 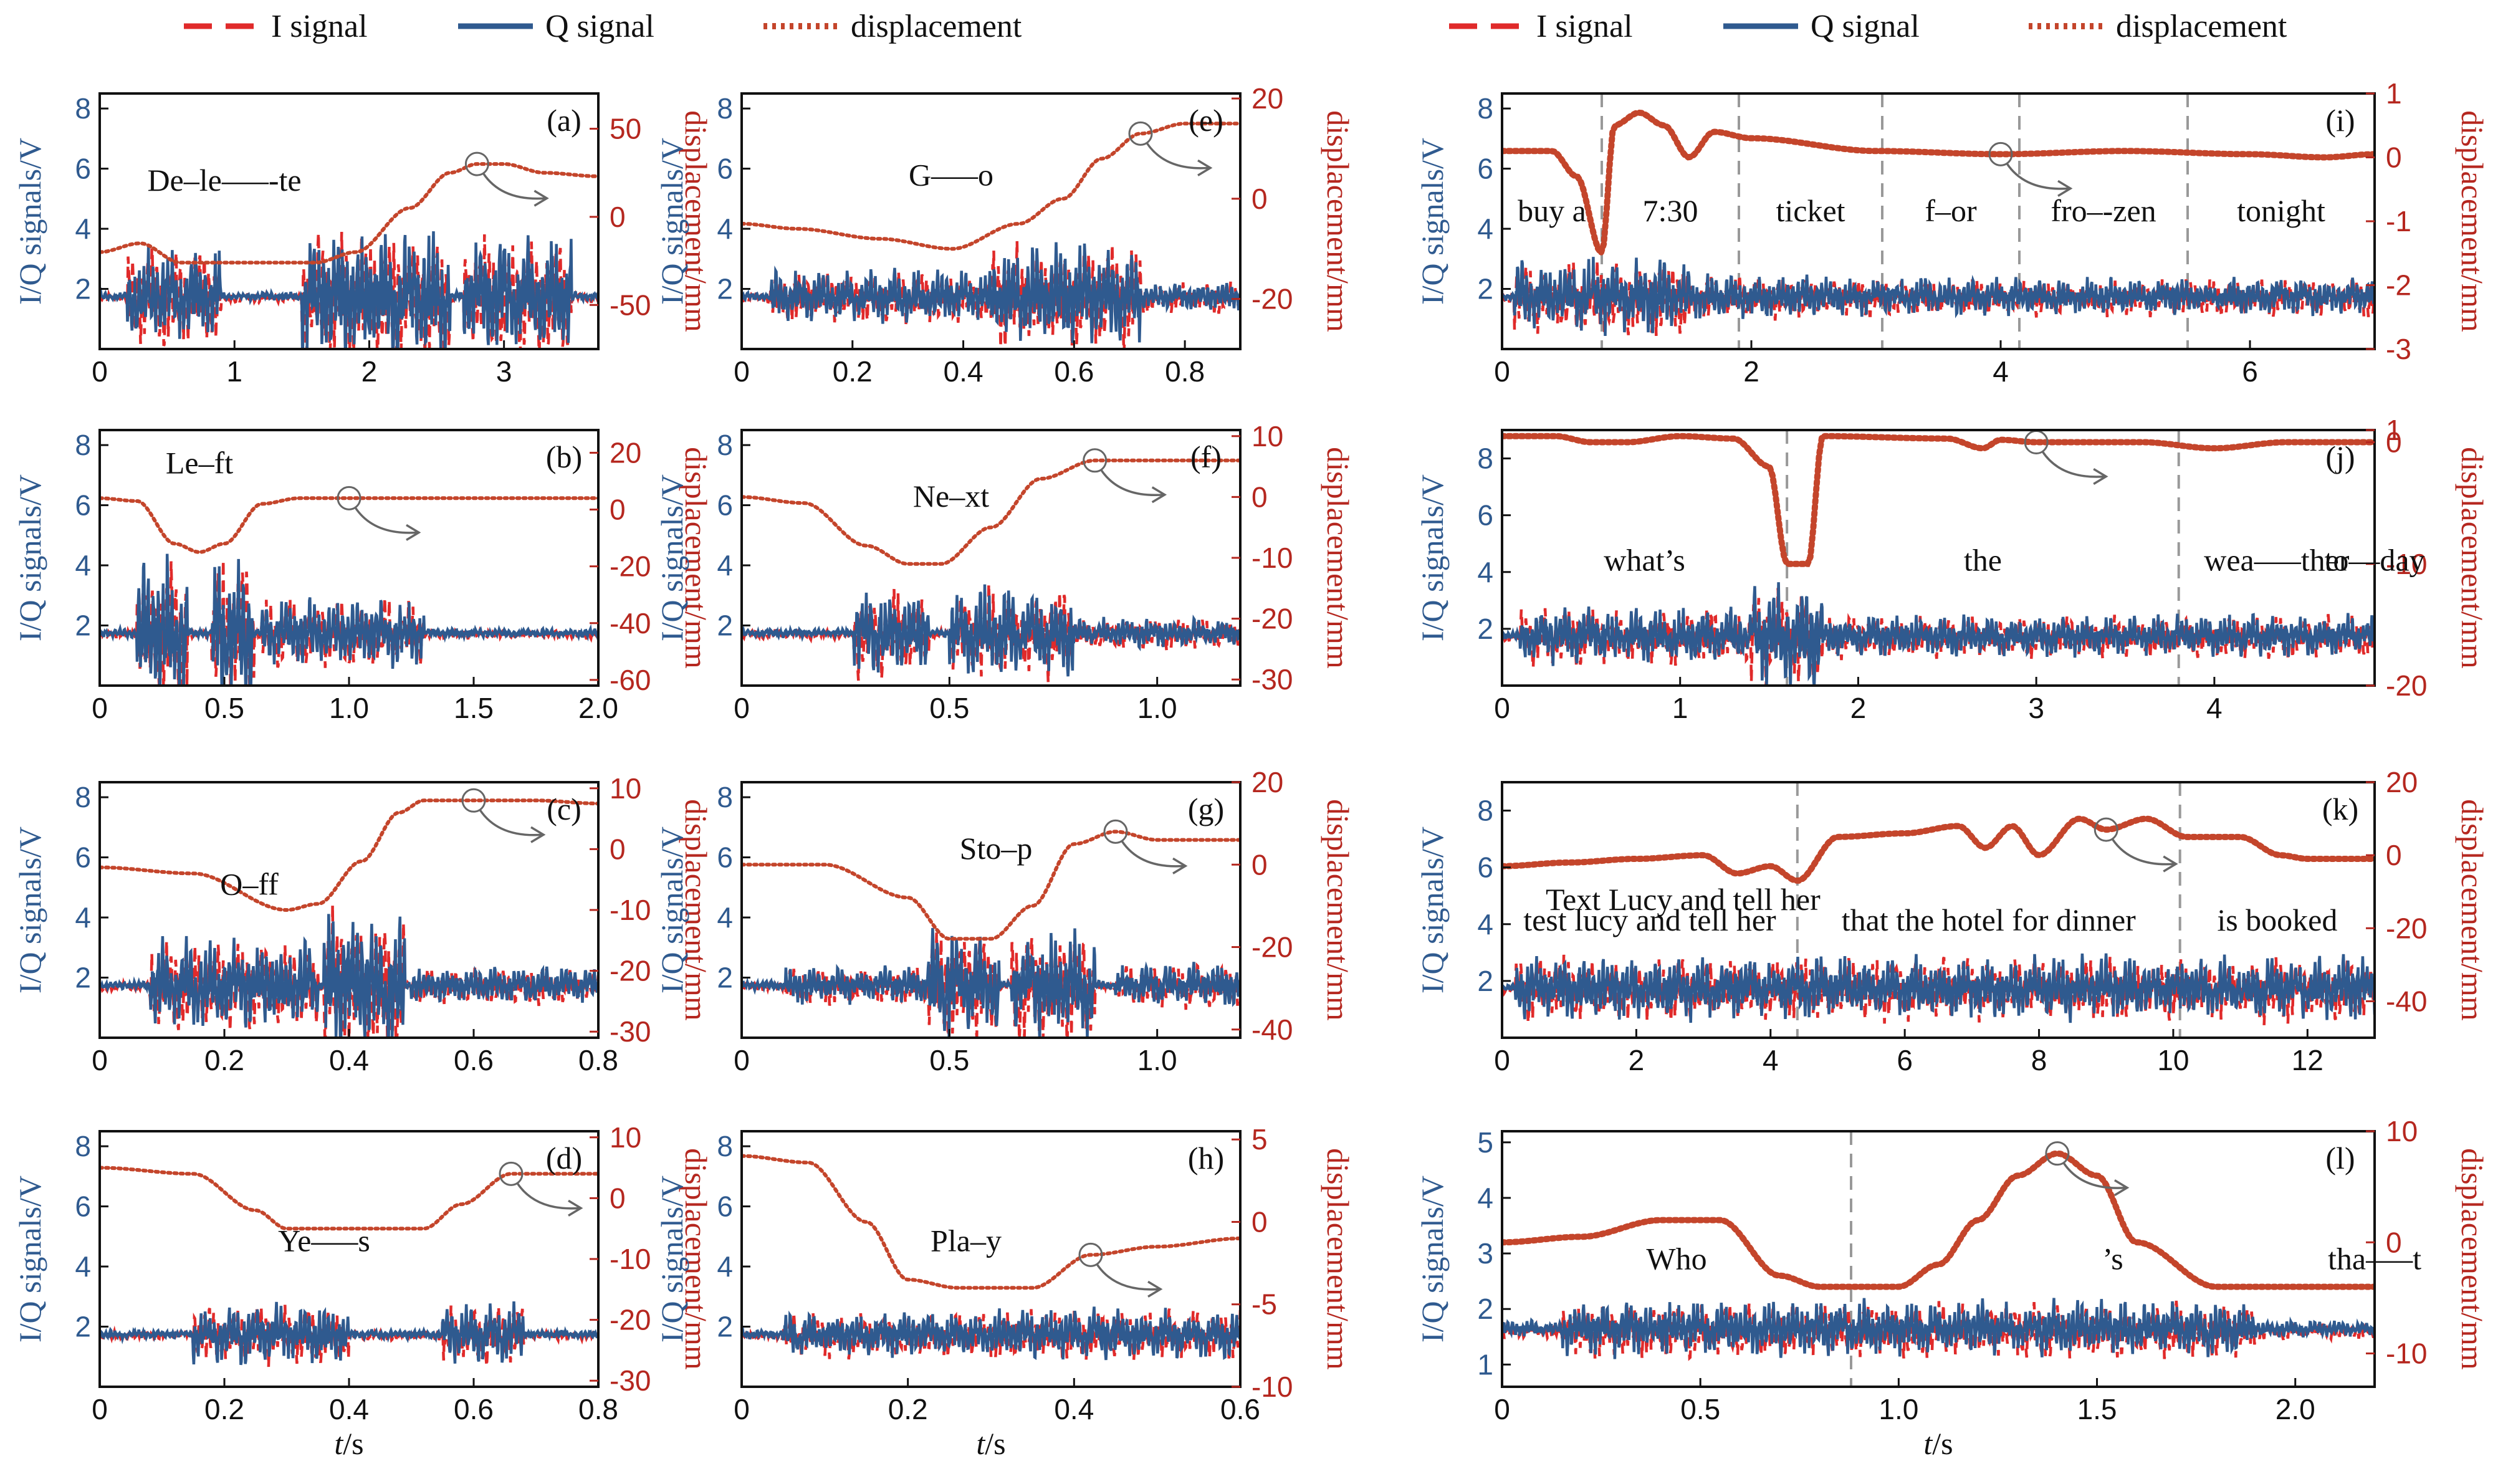 What do you see at coordinates (1502, 708) in the screenshot?
I see `x-tick-label-j-0: 0` at bounding box center [1502, 708].